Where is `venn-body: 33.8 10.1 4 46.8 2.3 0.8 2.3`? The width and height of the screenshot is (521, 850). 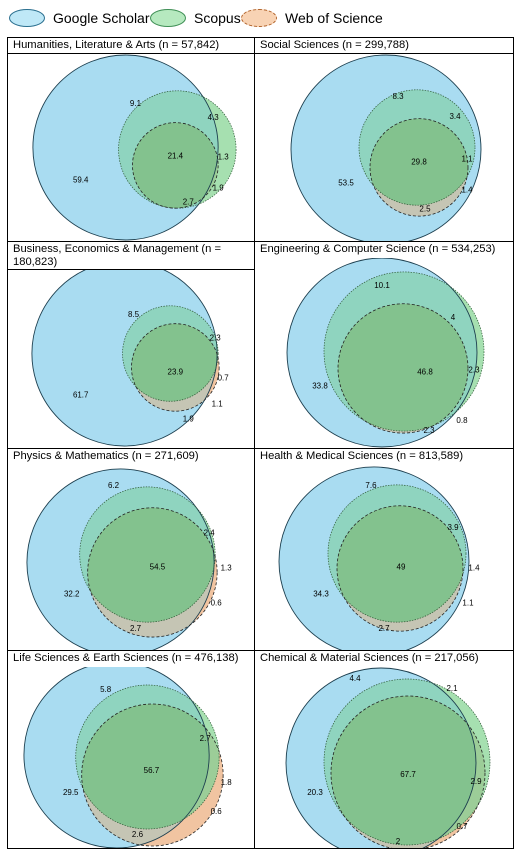
venn-body: 33.8 10.1 4 46.8 2.3 0.8 2.3 is located at coordinates (384, 353).